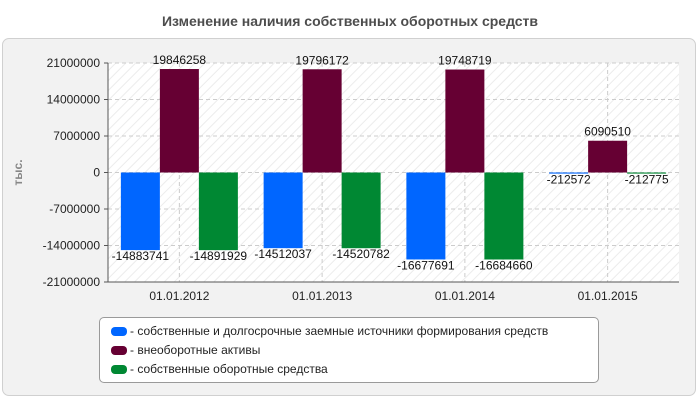 The width and height of the screenshot is (700, 400). I want to click on legend-label: - внеоборотные активы, so click(195, 350).